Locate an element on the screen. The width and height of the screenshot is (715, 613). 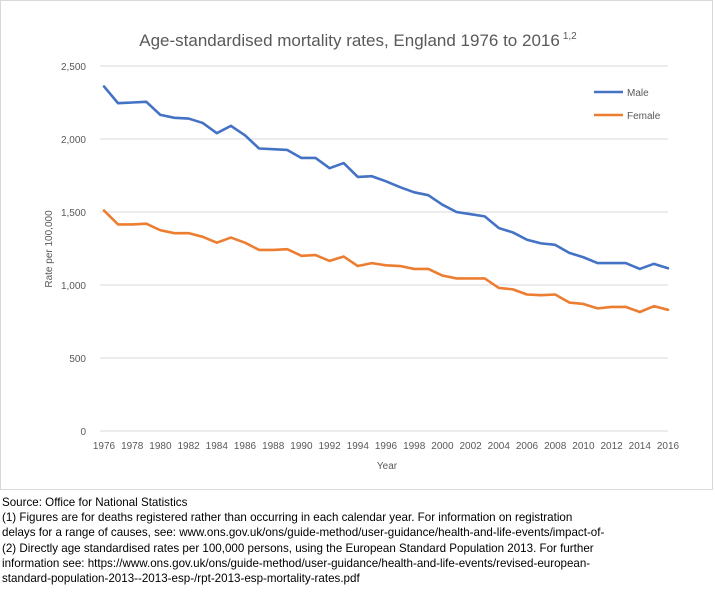
x-tick-label: 1978 is located at coordinates (132, 446).